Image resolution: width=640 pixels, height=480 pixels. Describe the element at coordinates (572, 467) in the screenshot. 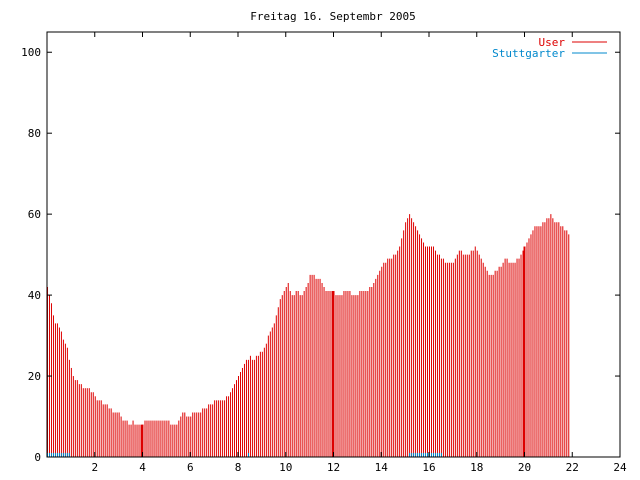

I see `x-tick-label: 22` at that location.